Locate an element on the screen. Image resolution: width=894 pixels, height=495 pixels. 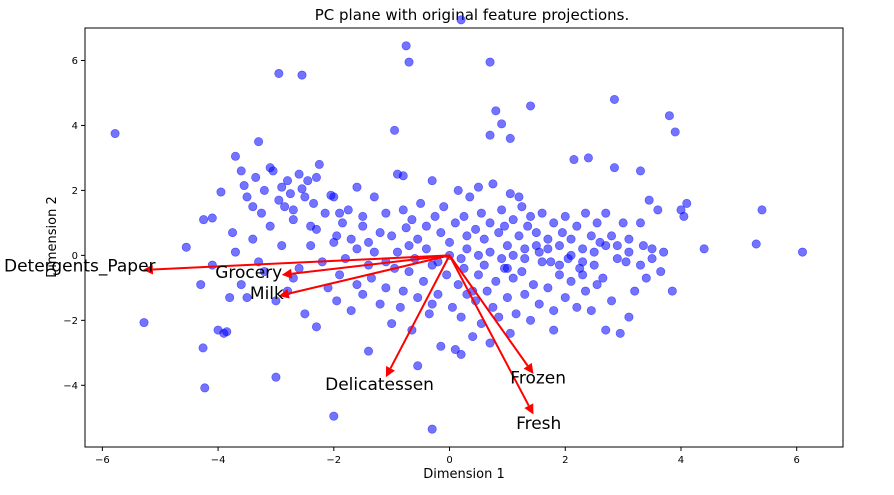
x-tick-label: −2 is located at coordinates (333, 460).